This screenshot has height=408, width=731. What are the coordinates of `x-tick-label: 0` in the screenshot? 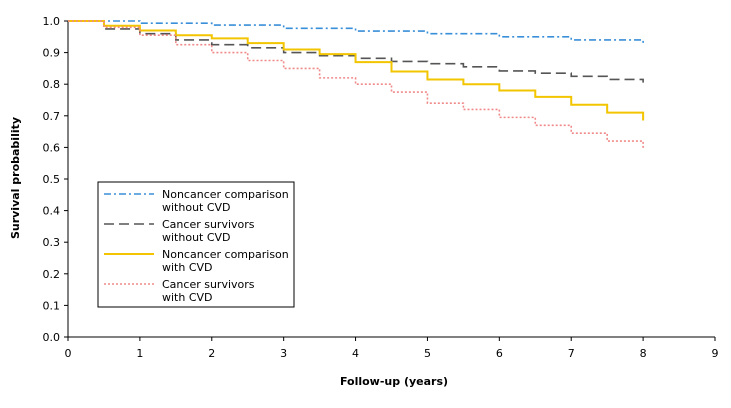 It's located at (68, 353).